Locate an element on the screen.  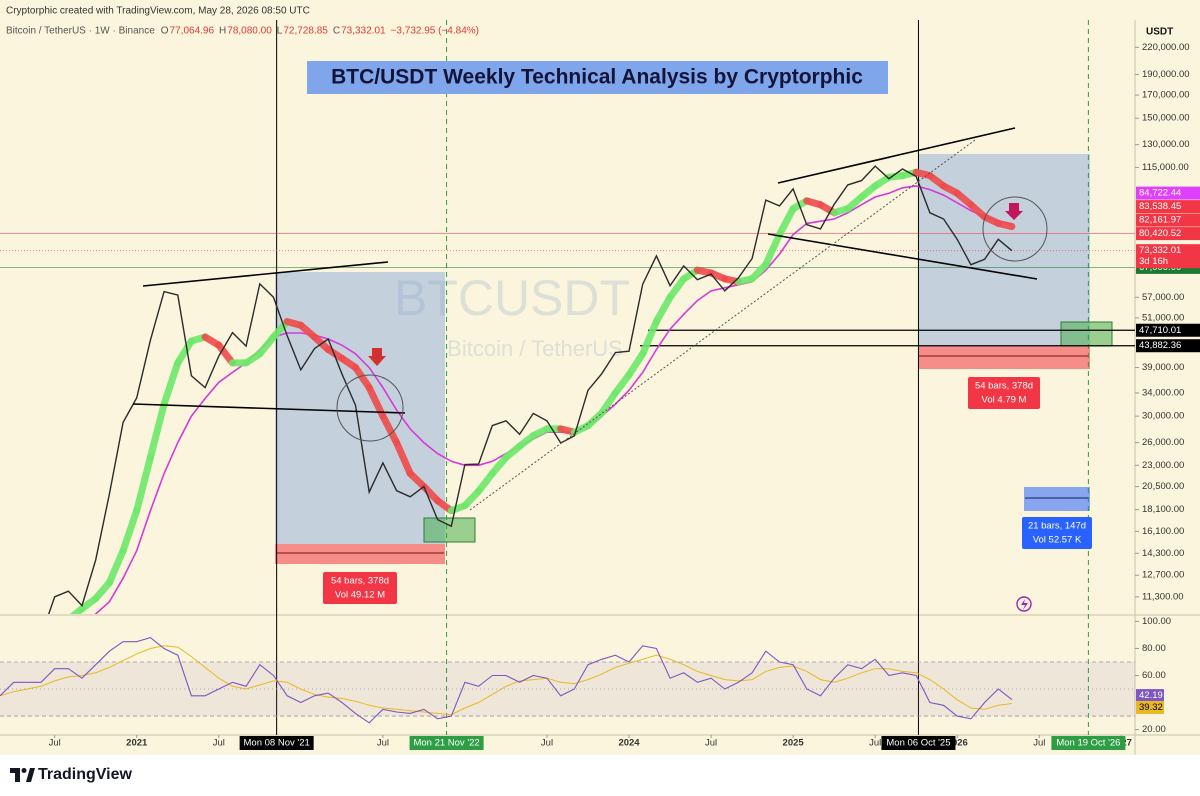
rsi-value-label: 39.32 is located at coordinates (1151, 707).